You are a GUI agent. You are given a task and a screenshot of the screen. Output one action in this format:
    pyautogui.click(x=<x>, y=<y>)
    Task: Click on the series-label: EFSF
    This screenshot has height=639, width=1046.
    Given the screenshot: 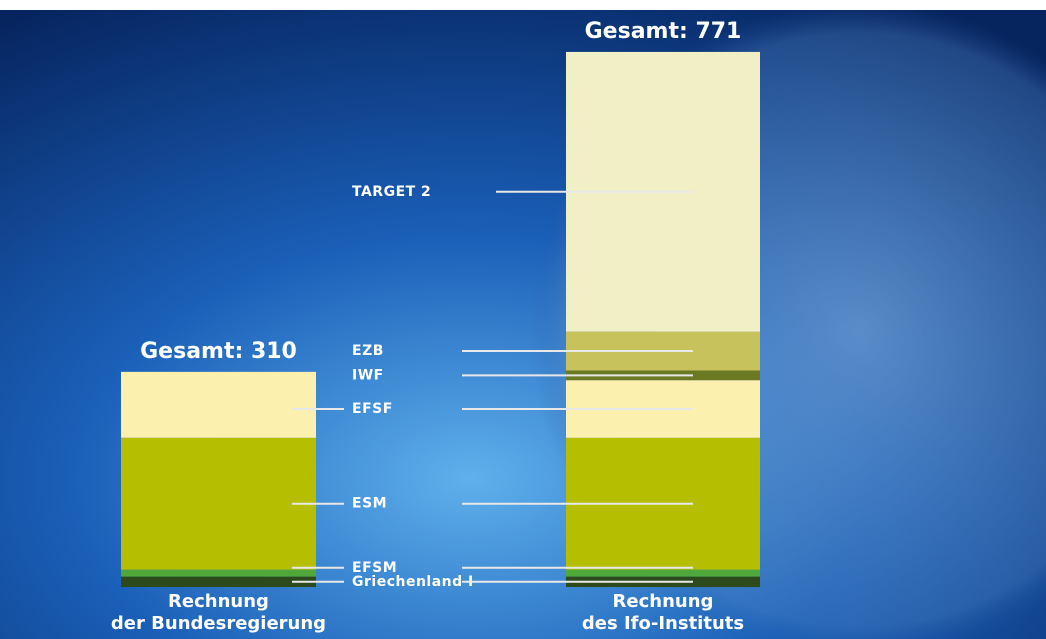 What is the action you would take?
    pyautogui.click(x=372, y=409)
    